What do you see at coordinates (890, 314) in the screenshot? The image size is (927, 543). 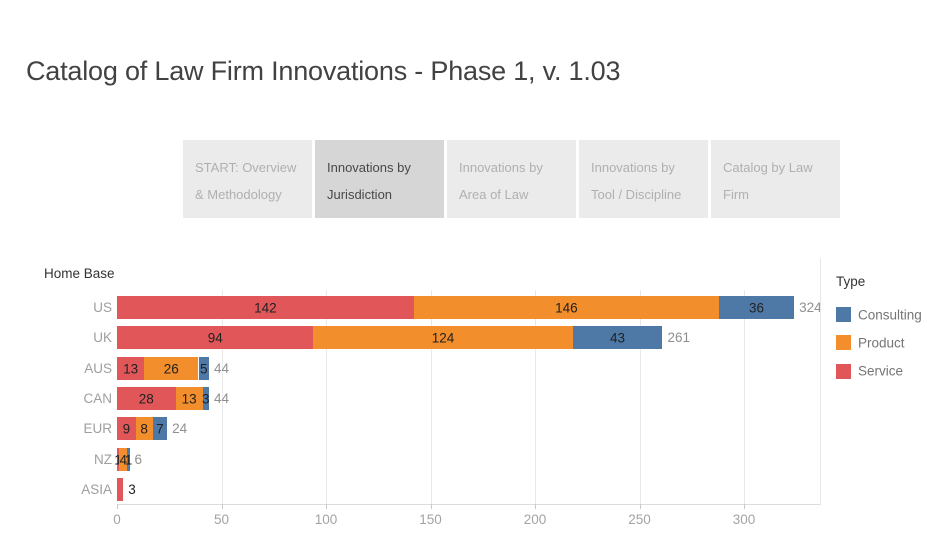 I see `legend-label: Consulting` at bounding box center [890, 314].